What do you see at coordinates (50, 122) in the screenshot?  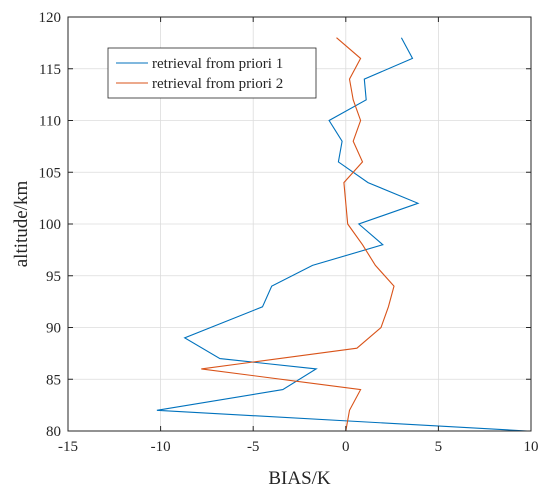 I see `y-tick-label: 110` at bounding box center [50, 122].